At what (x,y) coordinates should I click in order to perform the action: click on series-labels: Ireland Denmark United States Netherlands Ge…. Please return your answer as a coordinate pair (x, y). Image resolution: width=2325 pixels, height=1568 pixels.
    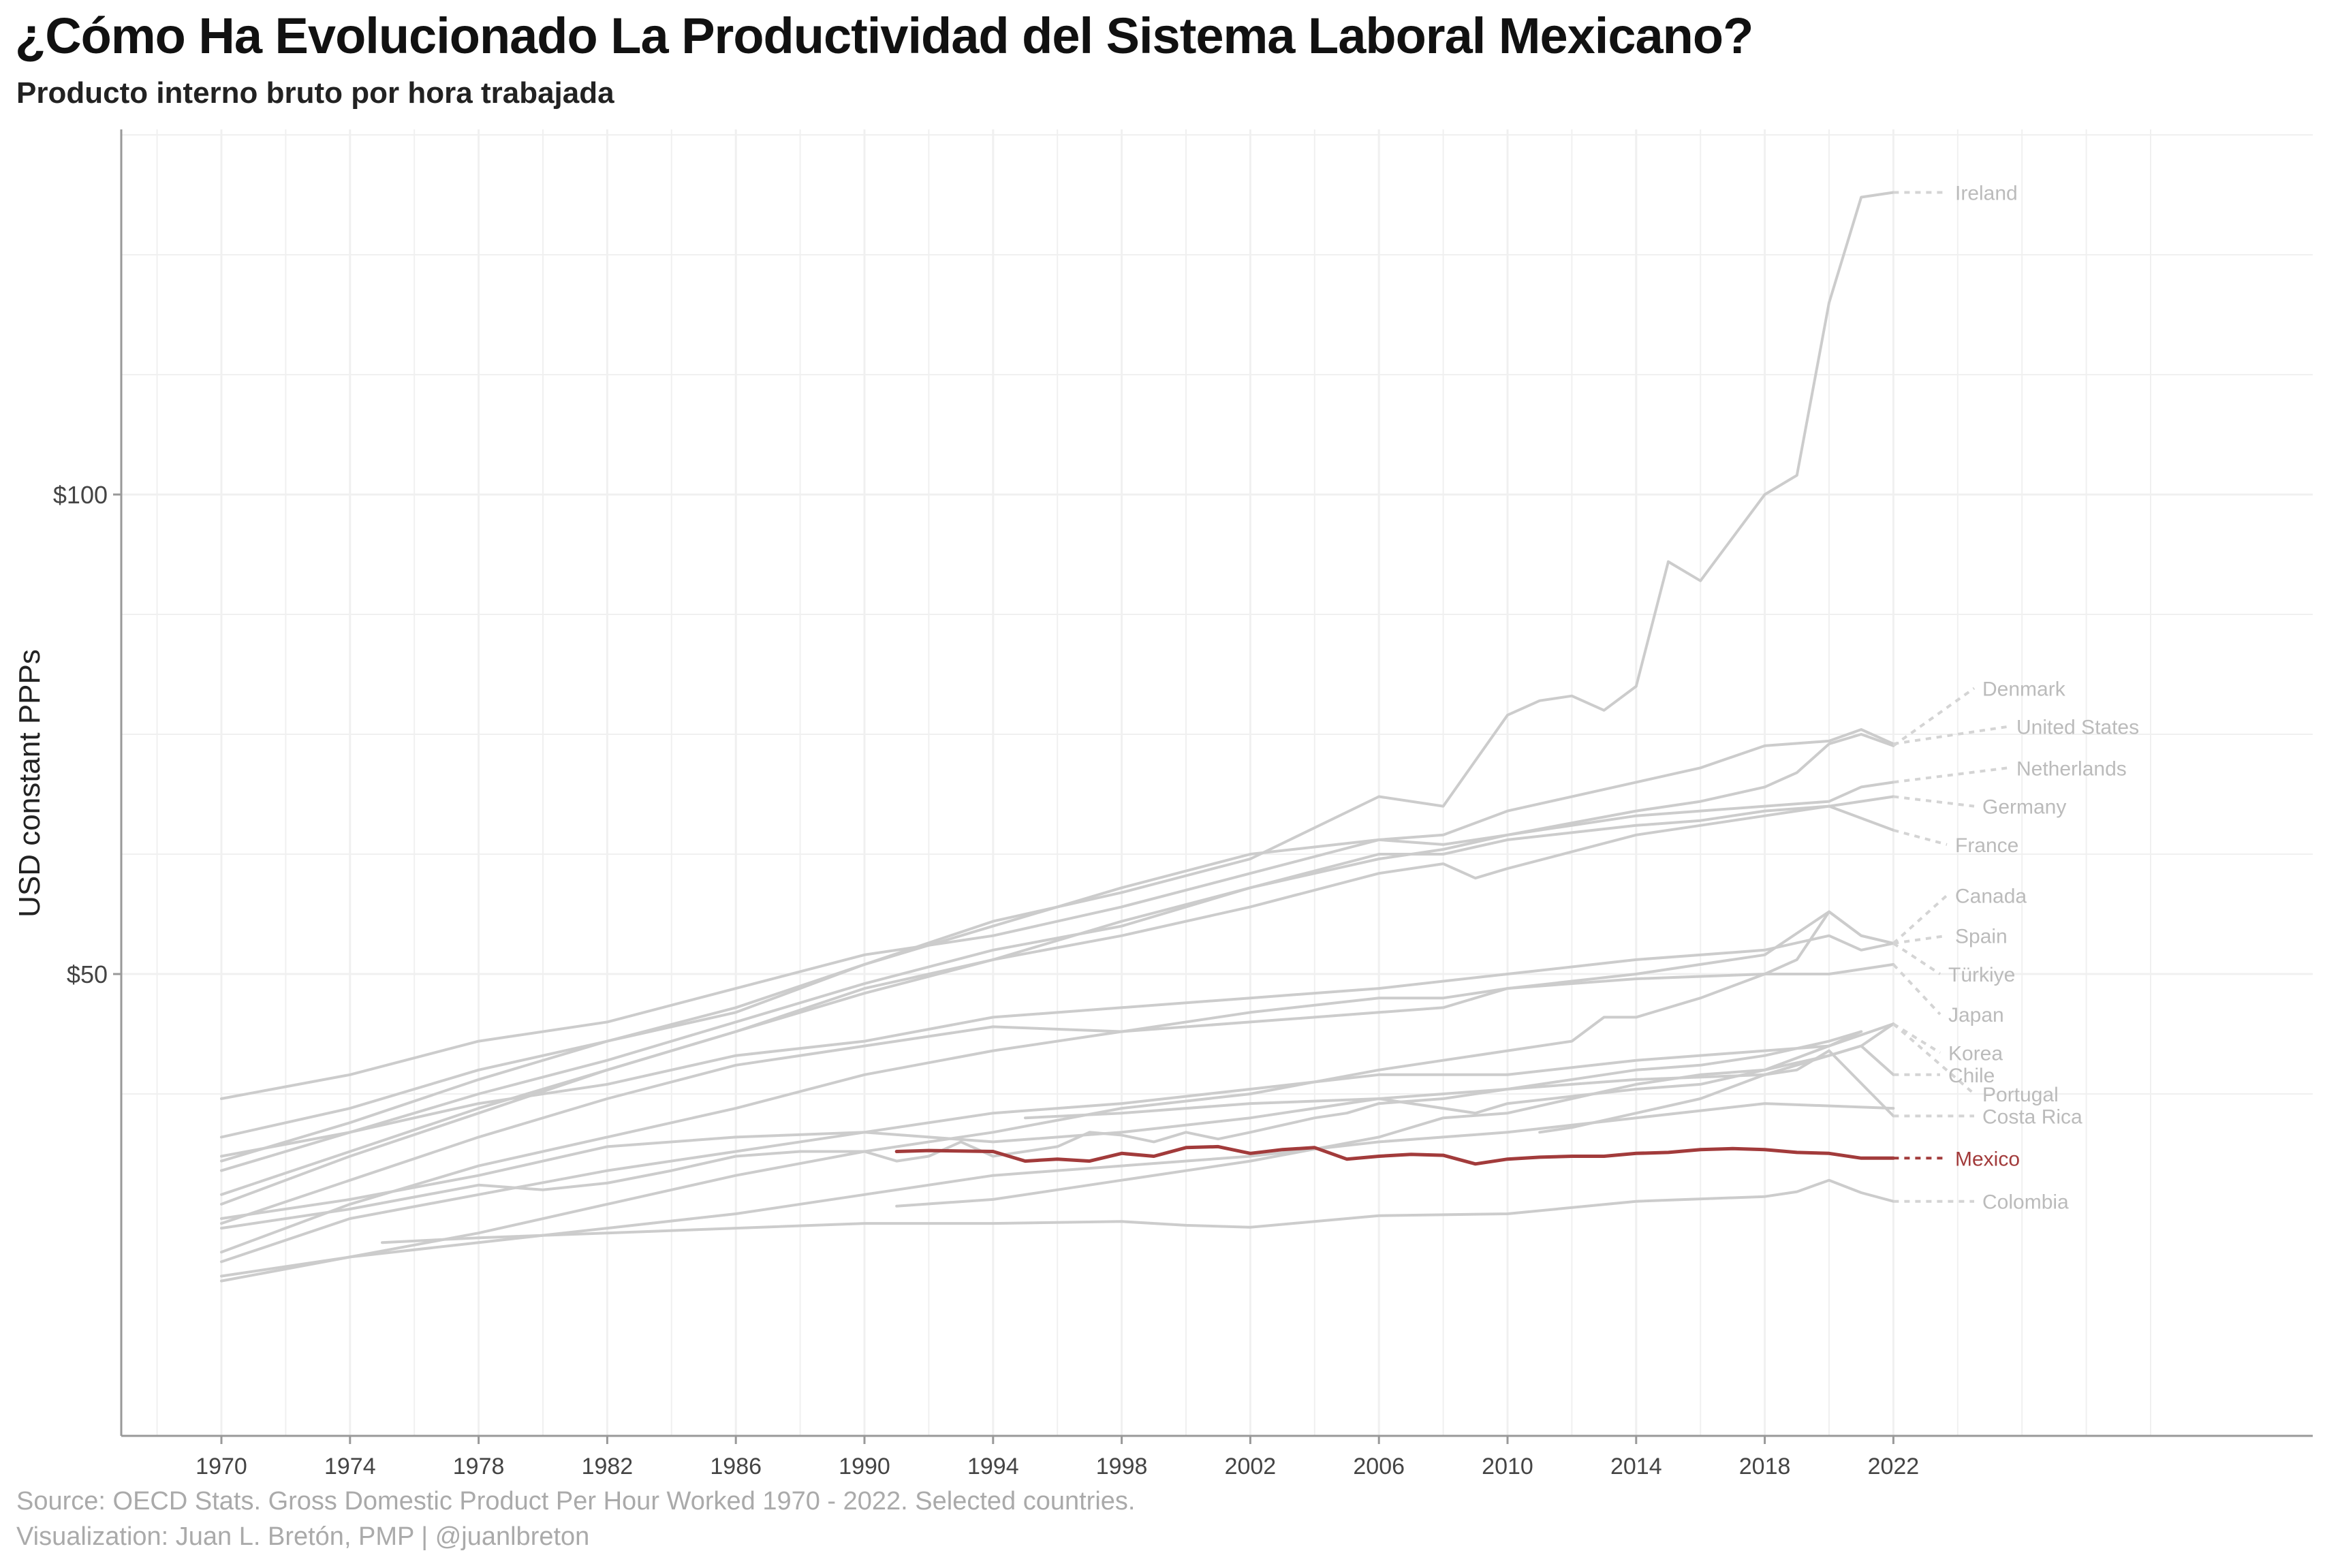
    Looking at the image, I should click on (2016, 698).